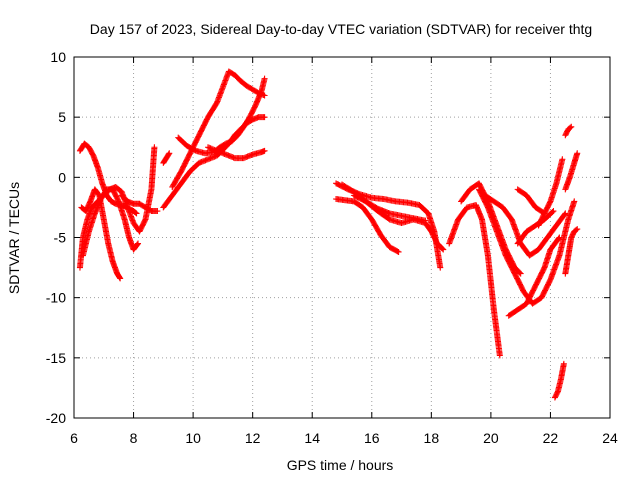 Image resolution: width=640 pixels, height=480 pixels. I want to click on series-track-o, so click(474, 280).